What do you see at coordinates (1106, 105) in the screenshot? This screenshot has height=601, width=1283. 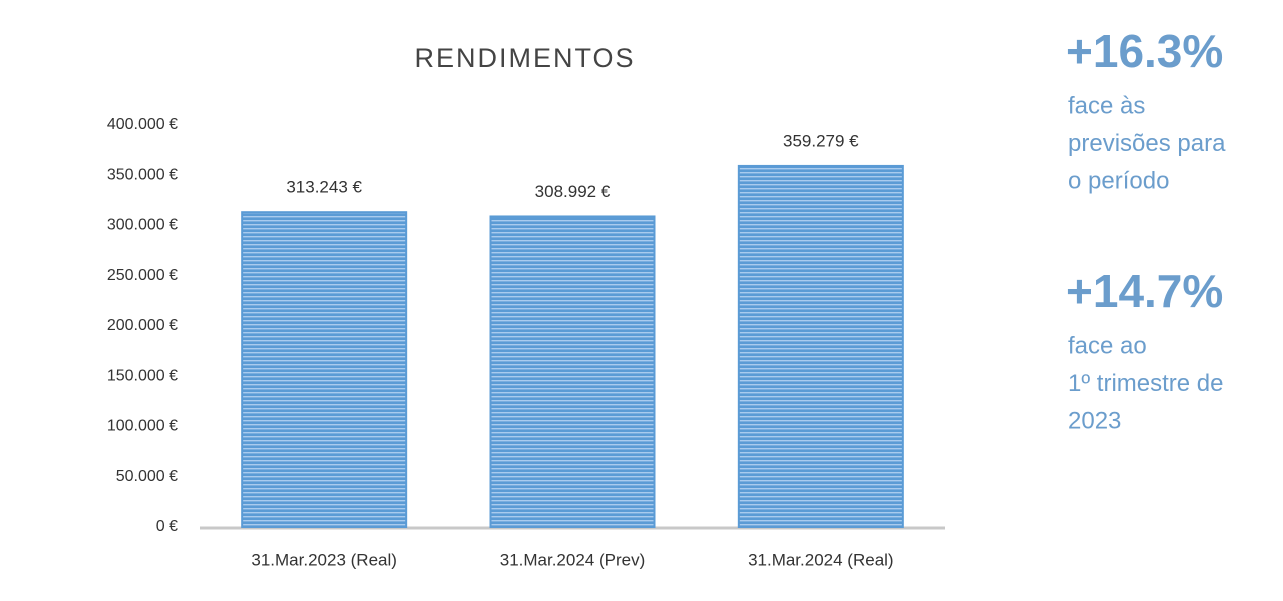 I see `annotation-text: face às` at bounding box center [1106, 105].